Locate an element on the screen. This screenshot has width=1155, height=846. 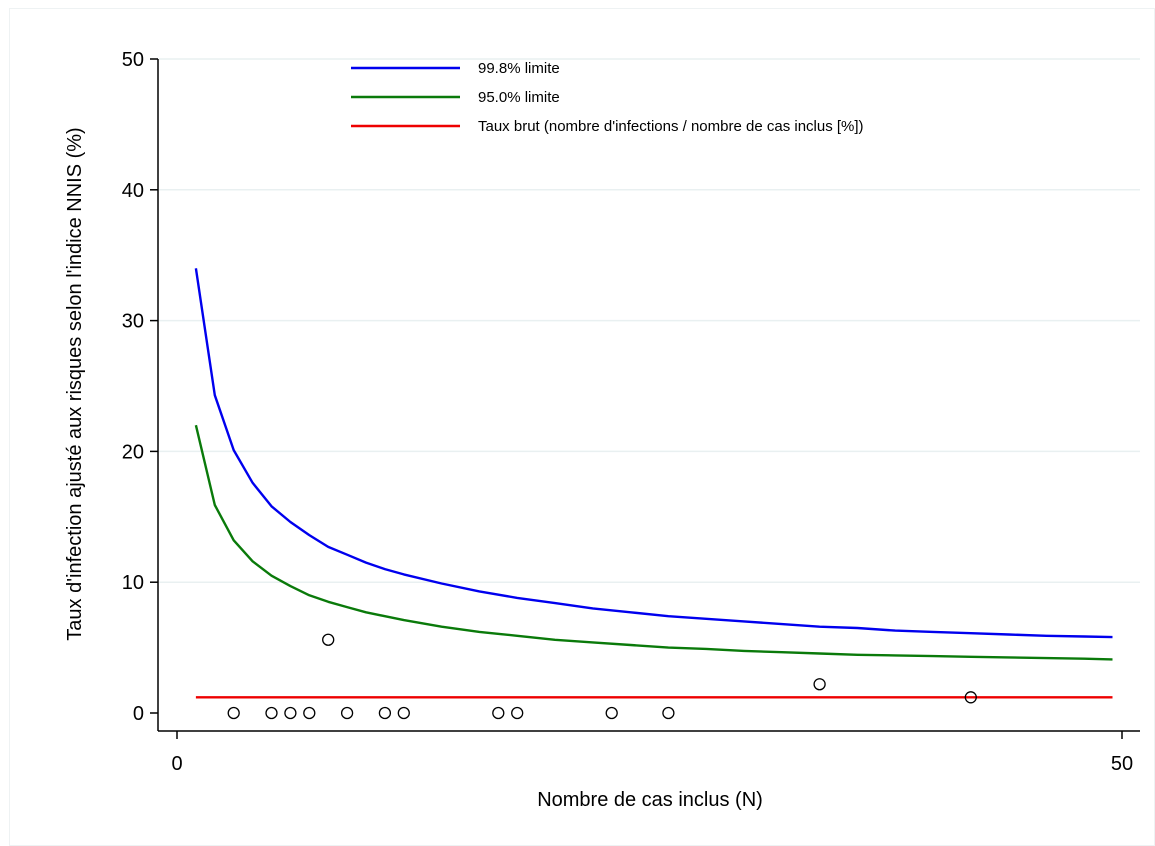
y-tick-label-30: 30 is located at coordinates (133, 322).